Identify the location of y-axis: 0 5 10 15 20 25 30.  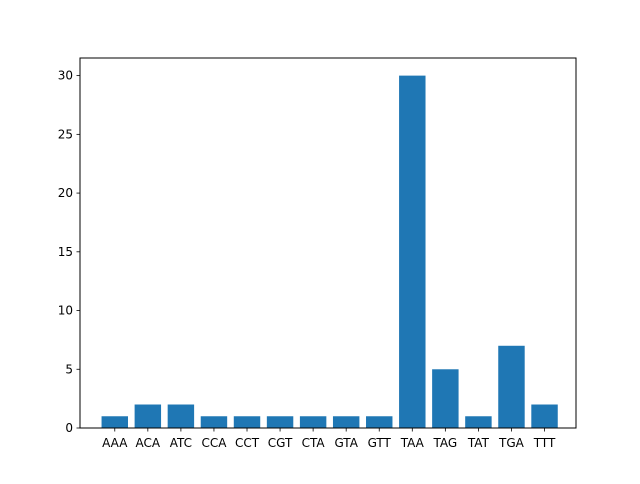
(69, 252).